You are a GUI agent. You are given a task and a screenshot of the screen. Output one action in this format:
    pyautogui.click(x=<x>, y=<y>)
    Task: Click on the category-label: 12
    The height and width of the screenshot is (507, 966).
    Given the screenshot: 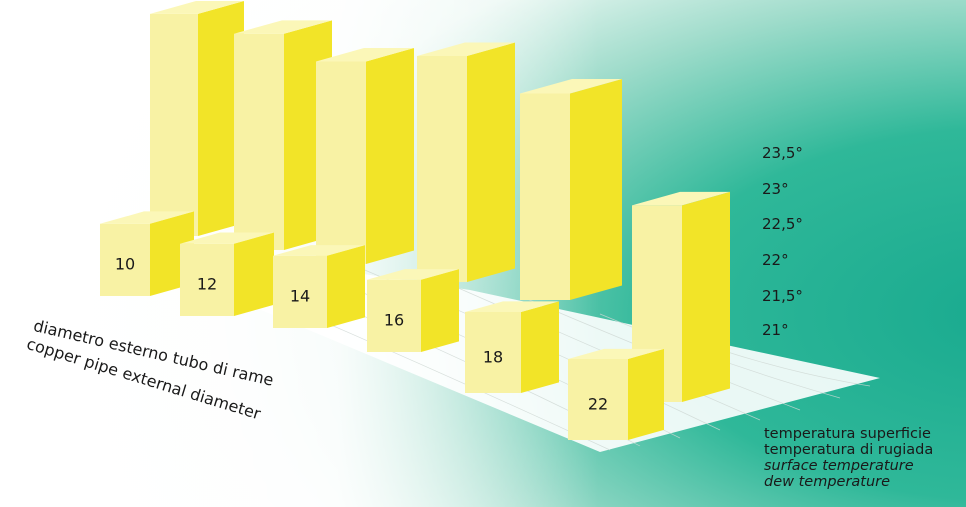 What is the action you would take?
    pyautogui.click(x=207, y=283)
    